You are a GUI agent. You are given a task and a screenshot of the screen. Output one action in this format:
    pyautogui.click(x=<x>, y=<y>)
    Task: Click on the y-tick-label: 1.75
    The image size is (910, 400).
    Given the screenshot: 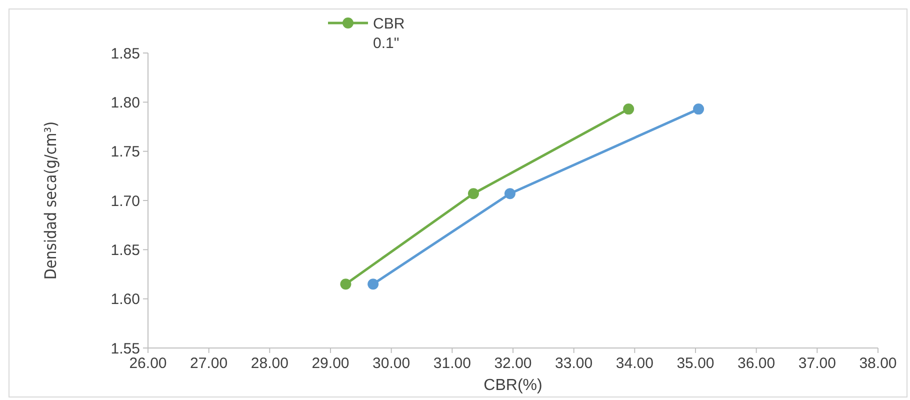 What is the action you would take?
    pyautogui.click(x=125, y=152)
    